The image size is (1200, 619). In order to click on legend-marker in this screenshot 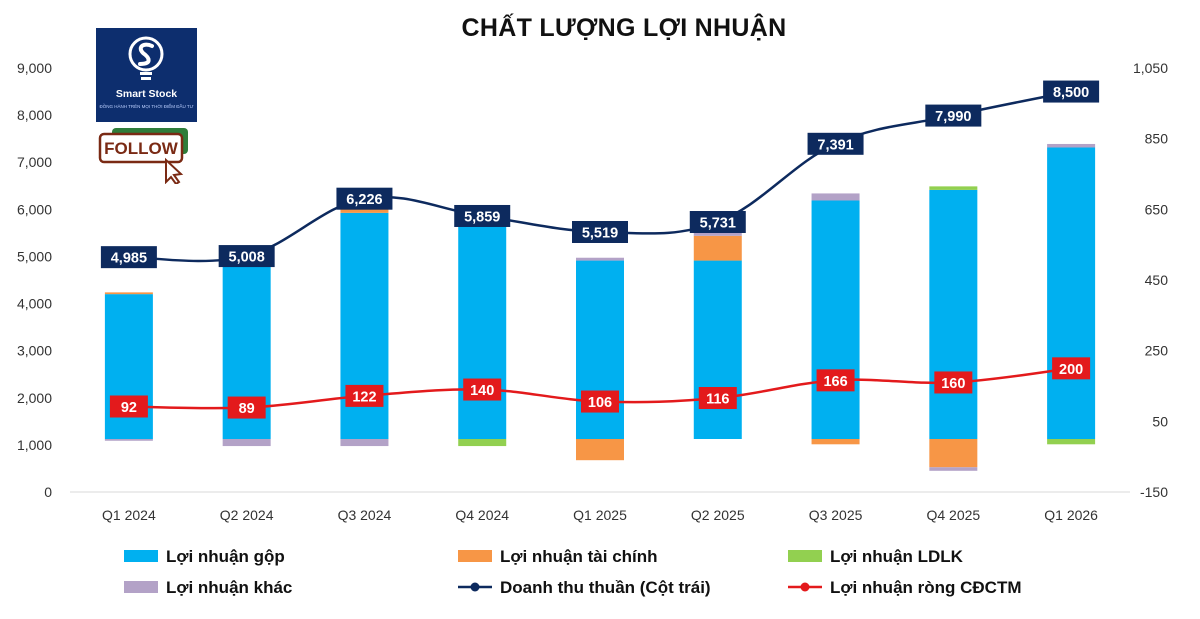, I will do `click(805, 587)`.